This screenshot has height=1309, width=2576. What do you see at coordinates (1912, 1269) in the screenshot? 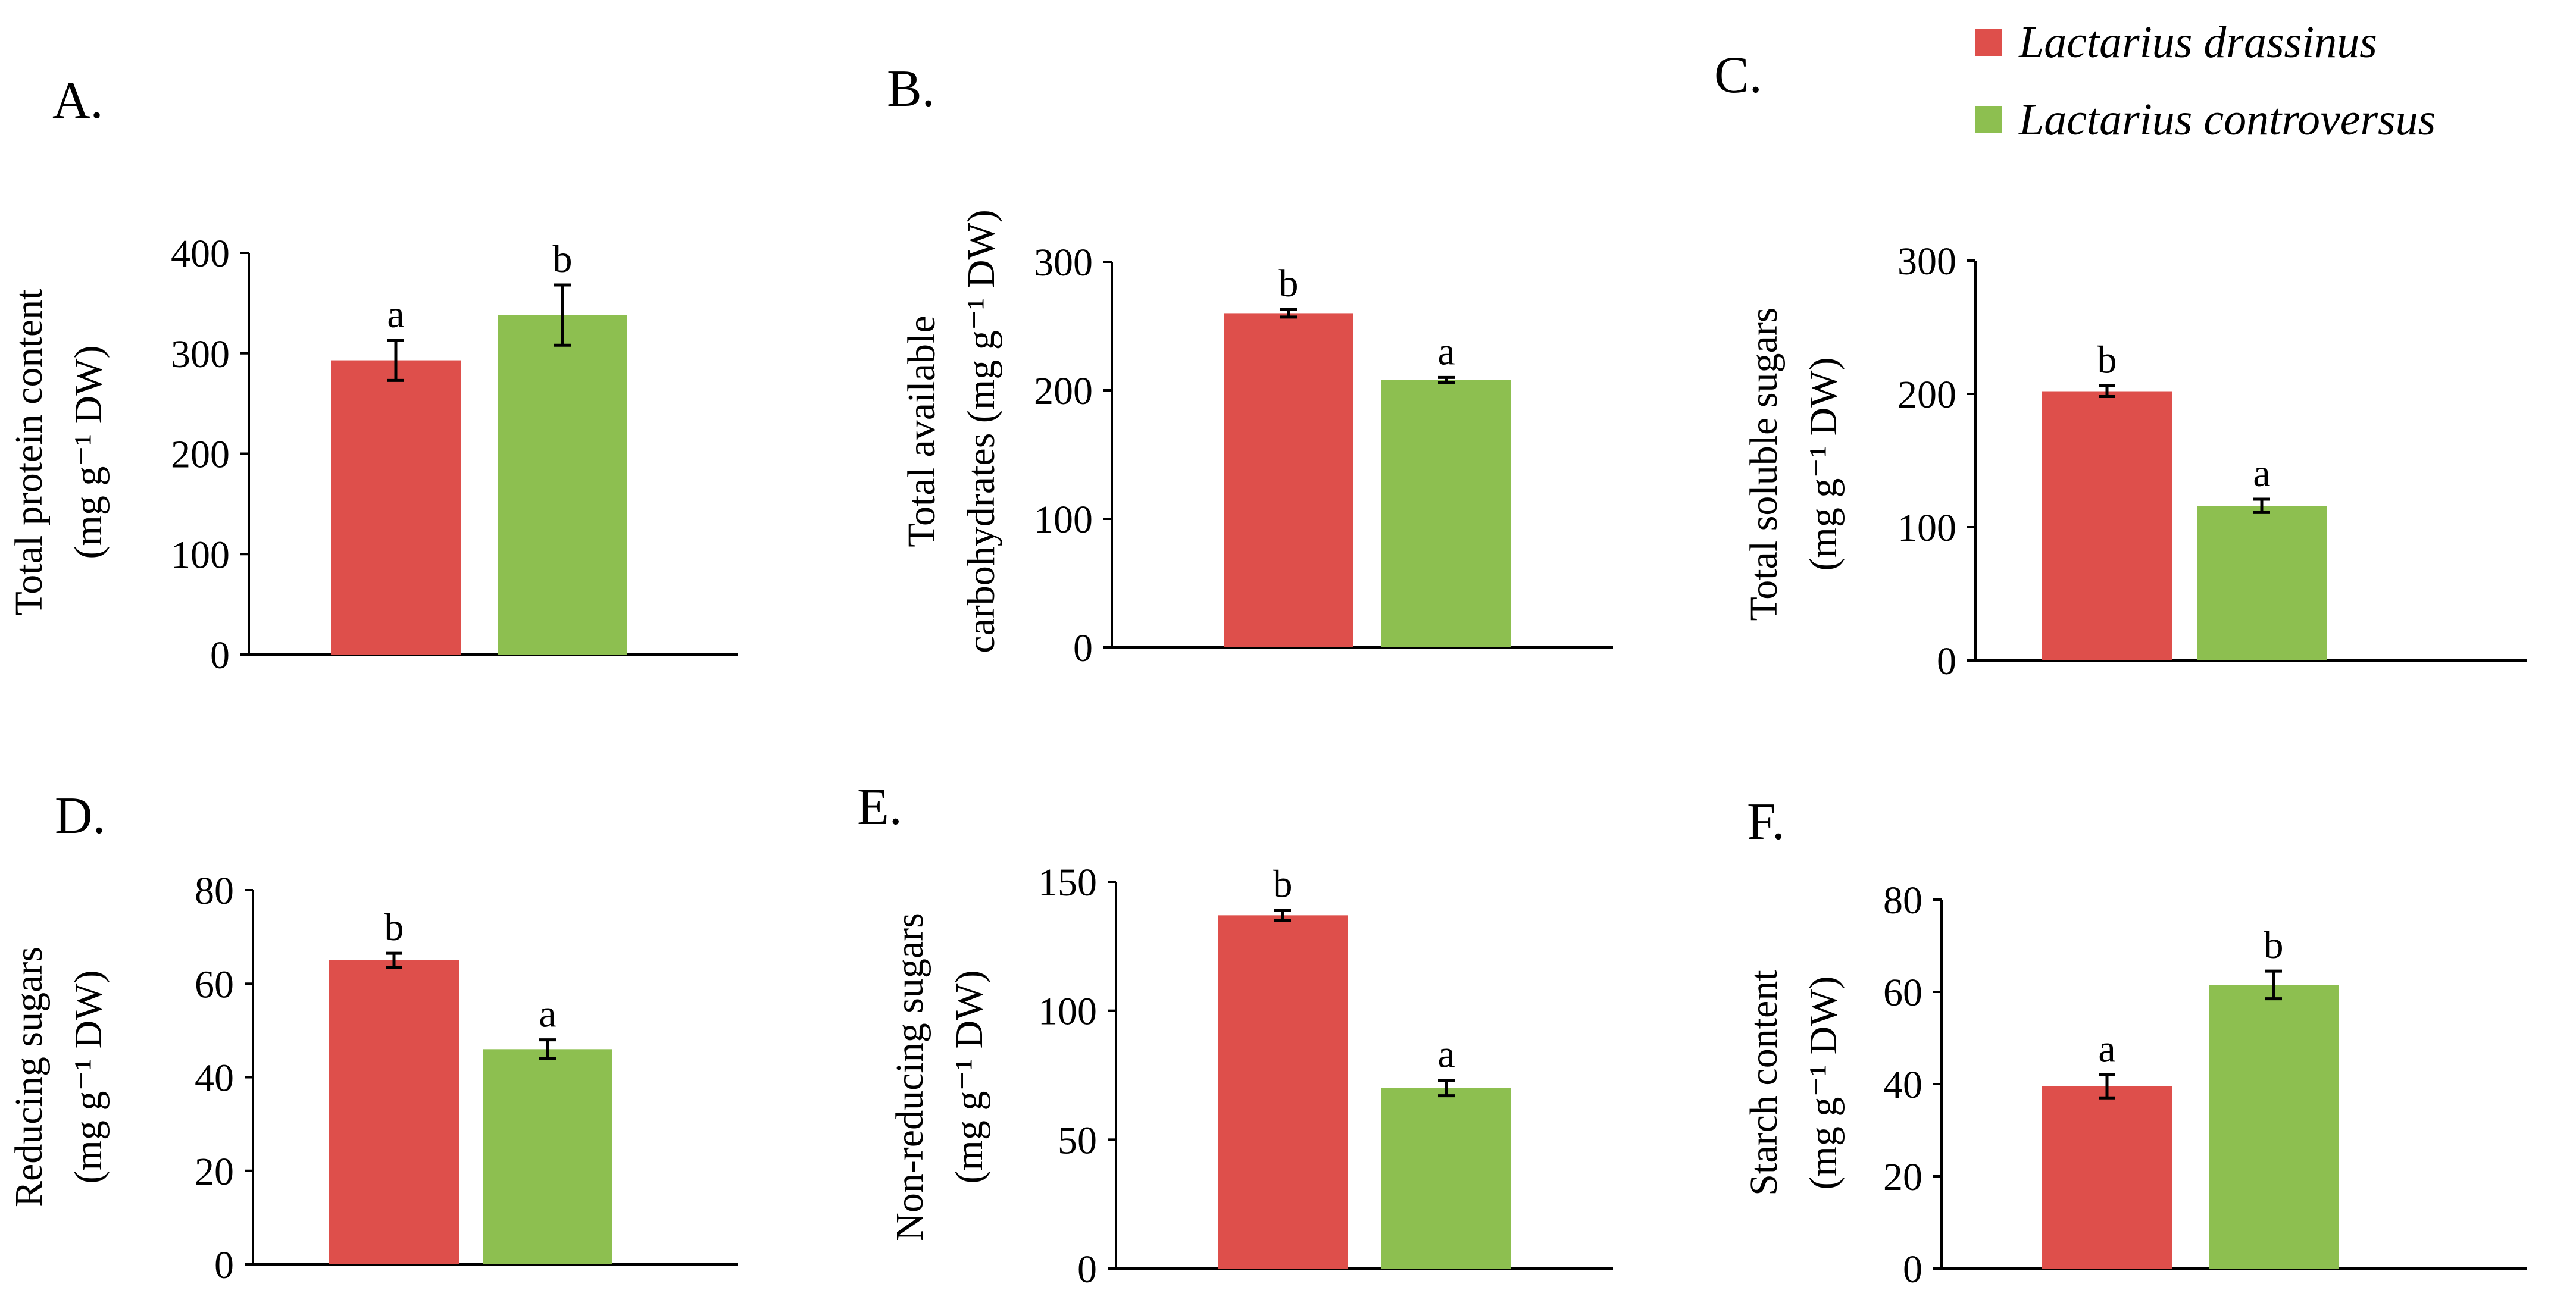
I see `y-tick-label-f-0: 0` at bounding box center [1912, 1269].